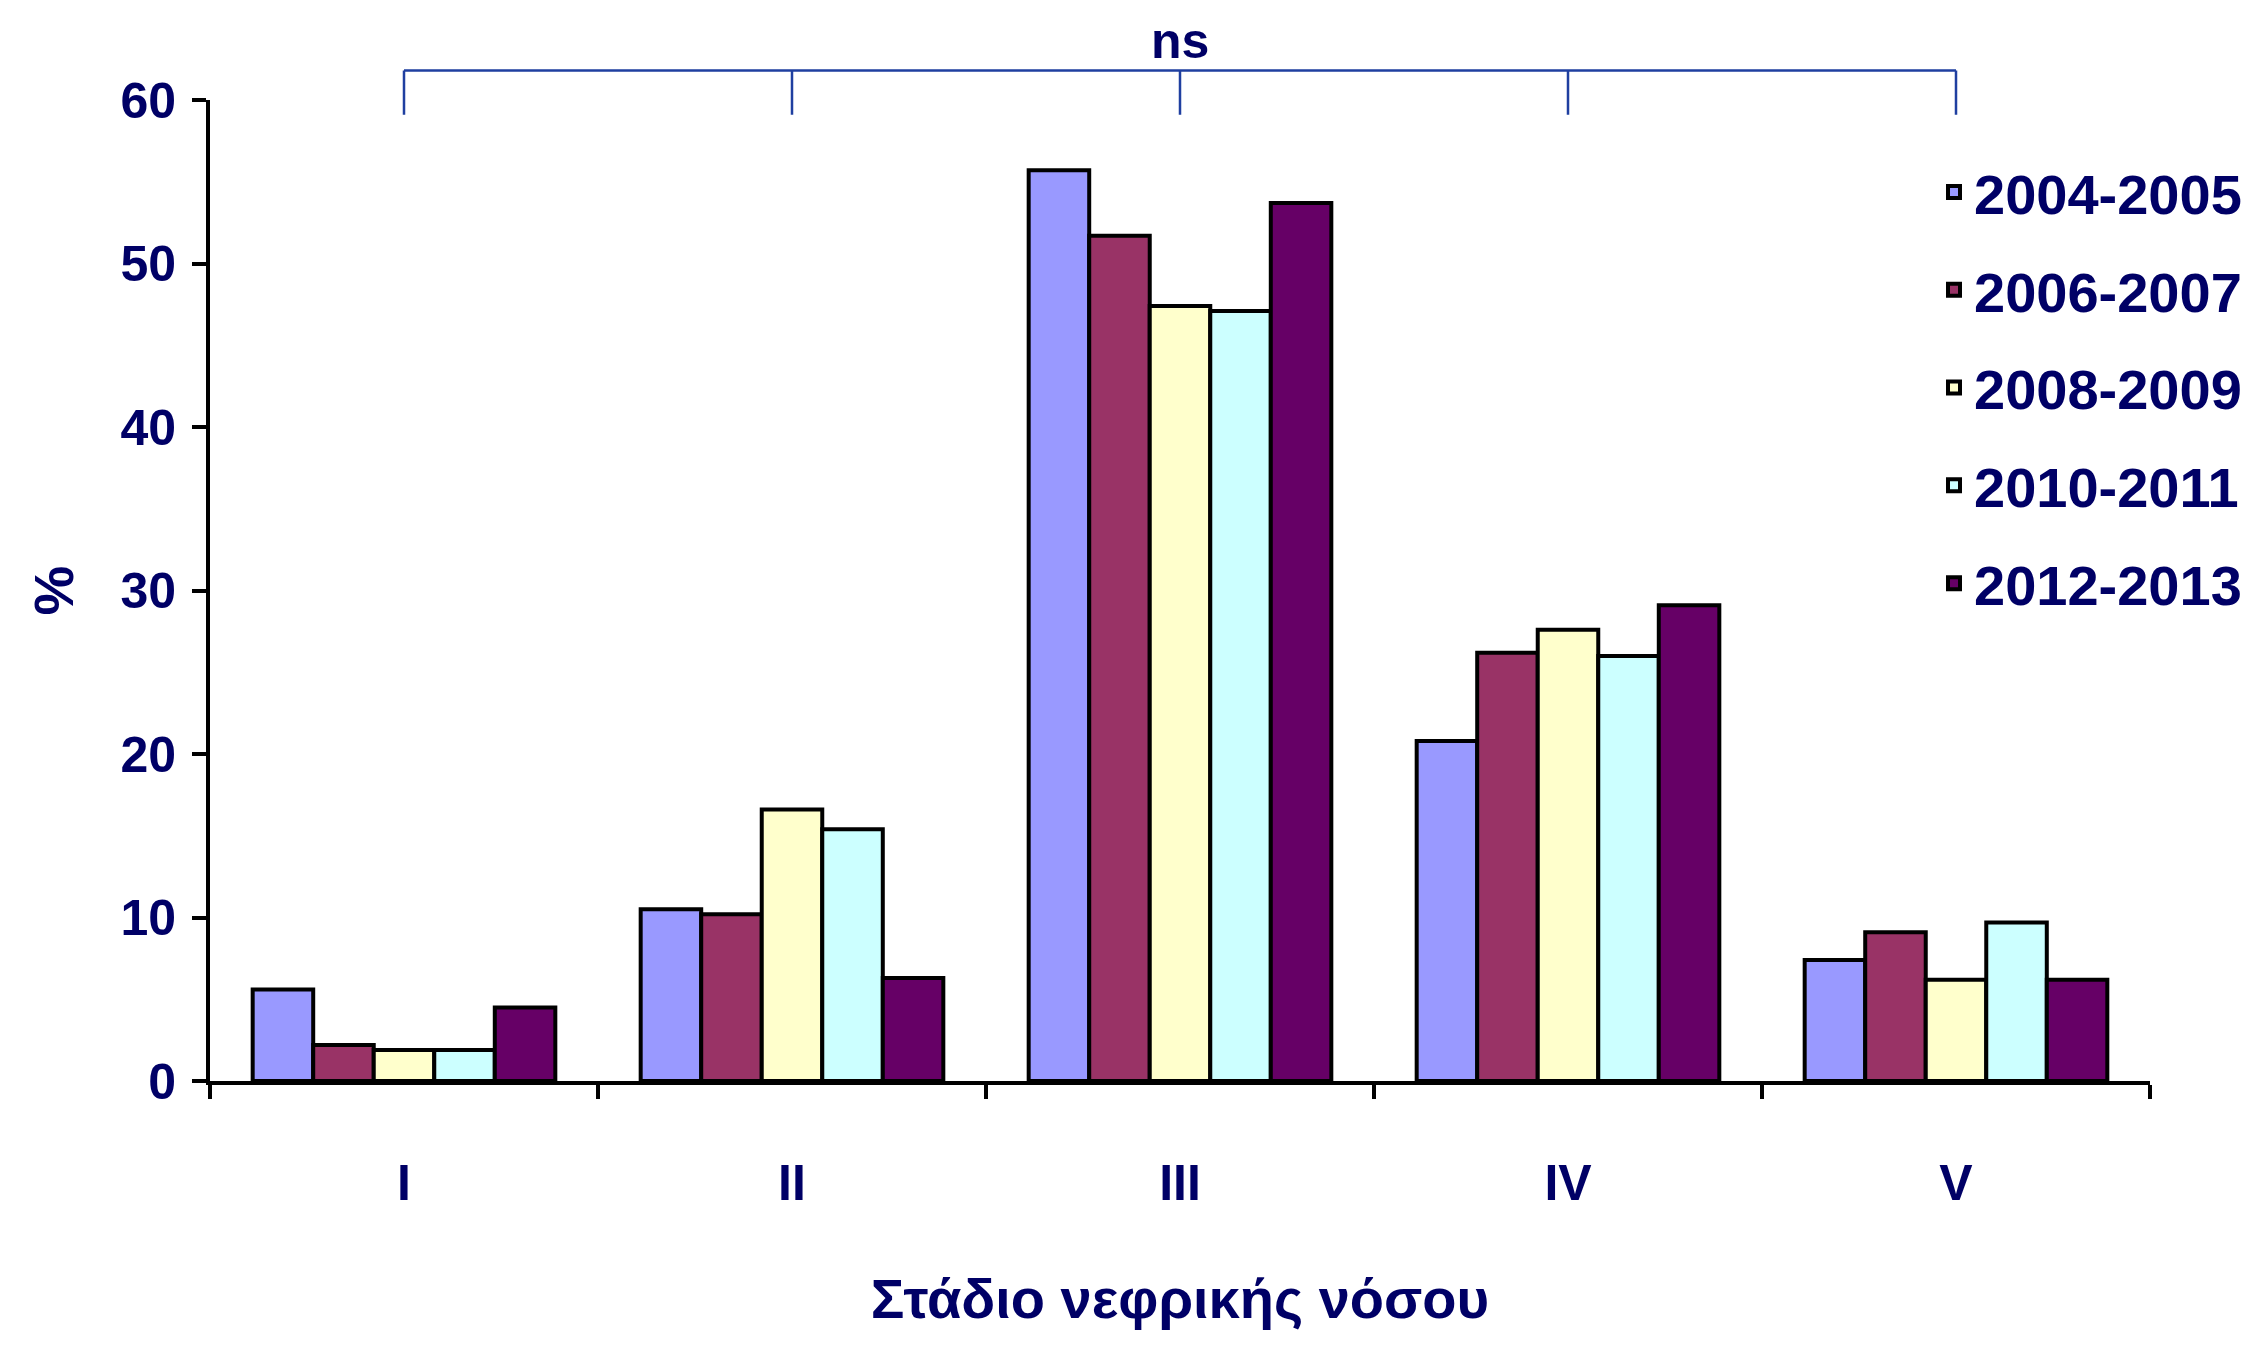 The height and width of the screenshot is (1353, 2259). Describe the element at coordinates (148, 264) in the screenshot. I see `y-tick-label: 50` at that location.